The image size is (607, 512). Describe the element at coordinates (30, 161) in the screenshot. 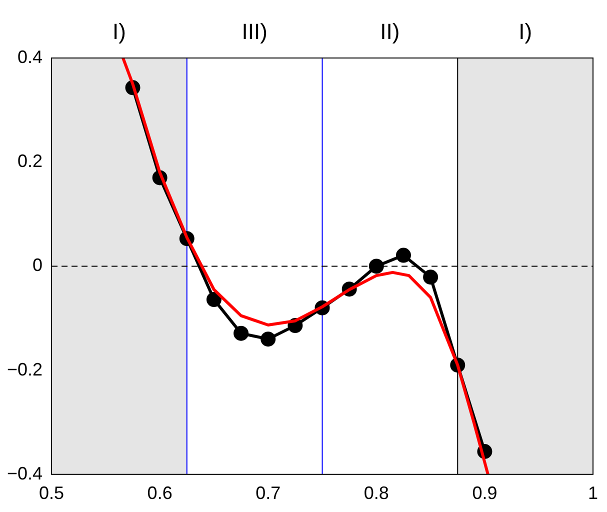

I see `y-tick-label: 0.2` at that location.